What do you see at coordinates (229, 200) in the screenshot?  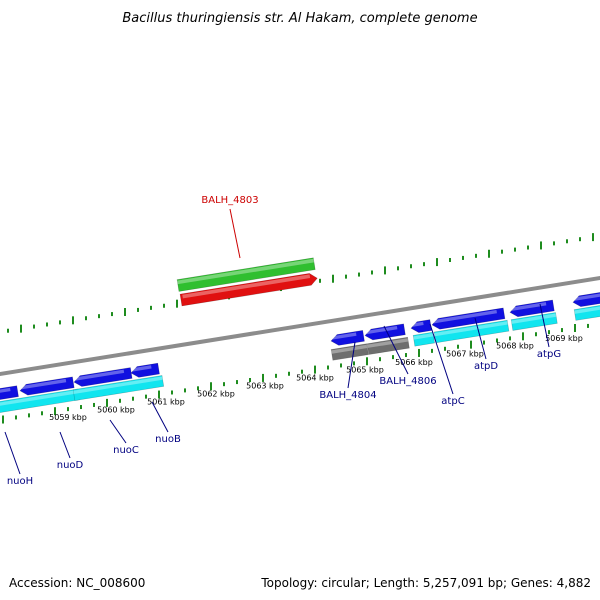 I see `gene-label-balh-4803: BALH_4803` at bounding box center [229, 200].